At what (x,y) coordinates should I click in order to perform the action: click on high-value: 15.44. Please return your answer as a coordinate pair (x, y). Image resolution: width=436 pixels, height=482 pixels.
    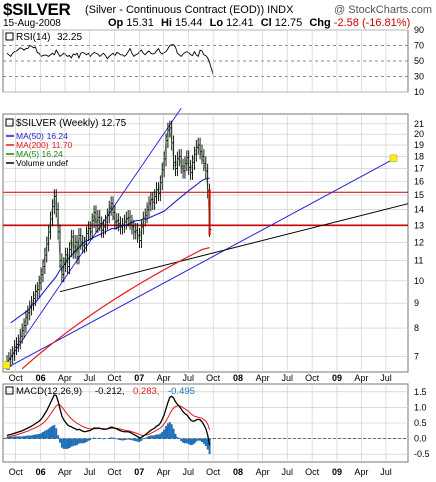
    Looking at the image, I should click on (189, 23).